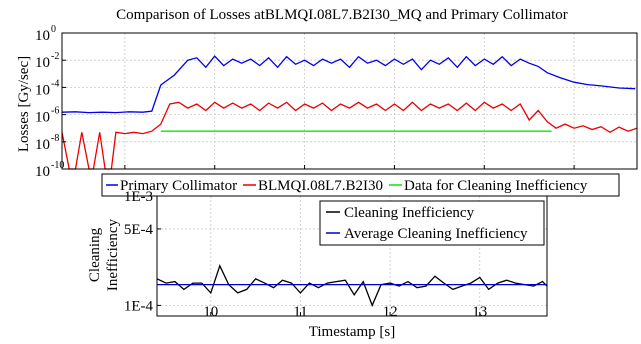 This screenshot has width=641, height=344. I want to click on legend-label: Average Cleaning Inefficiency, so click(436, 234).